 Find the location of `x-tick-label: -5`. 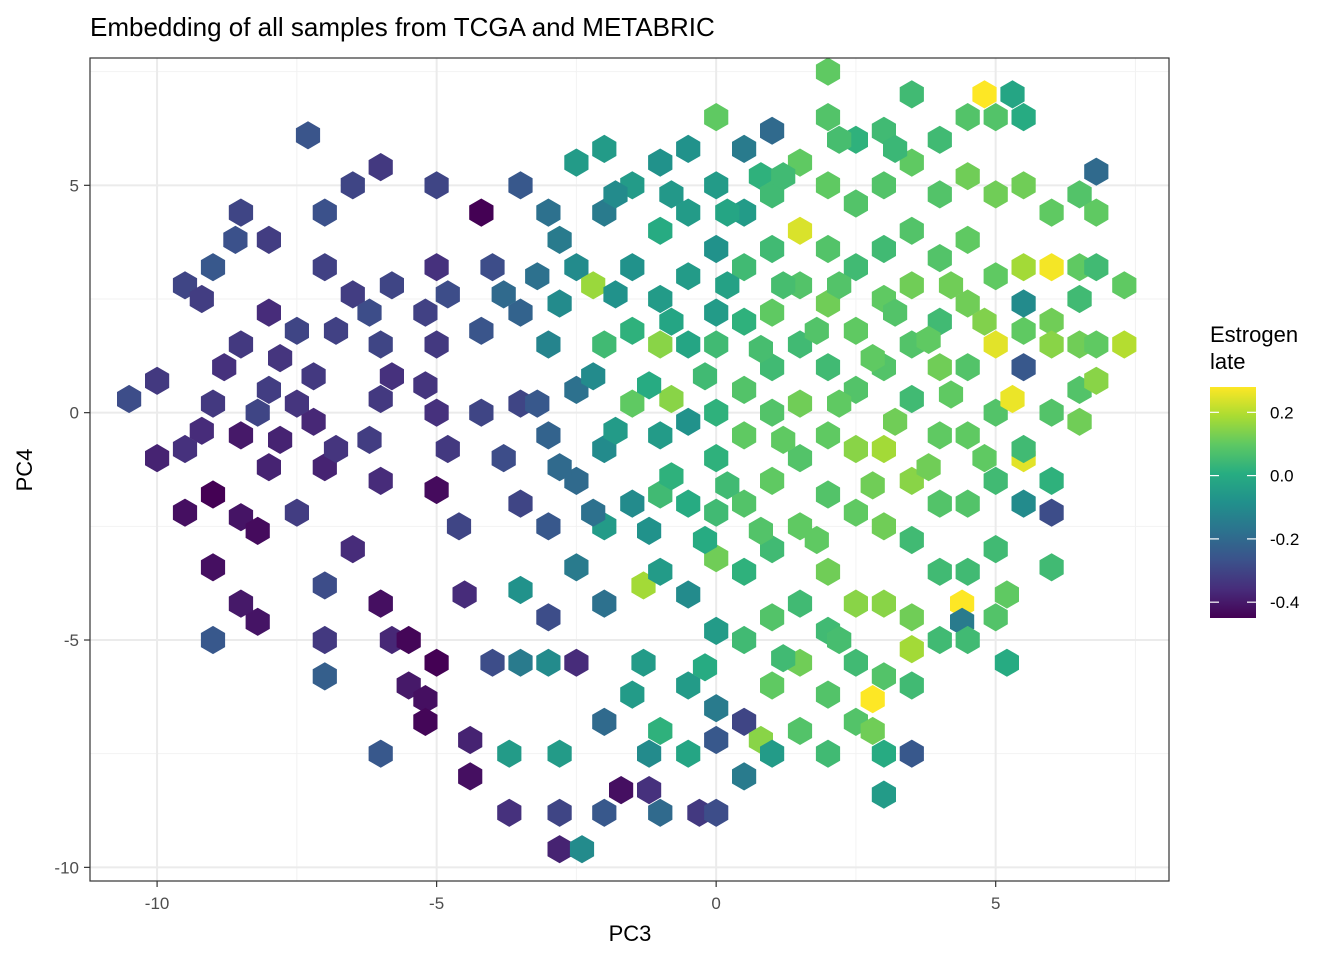

x-tick-label: -5 is located at coordinates (436, 903).